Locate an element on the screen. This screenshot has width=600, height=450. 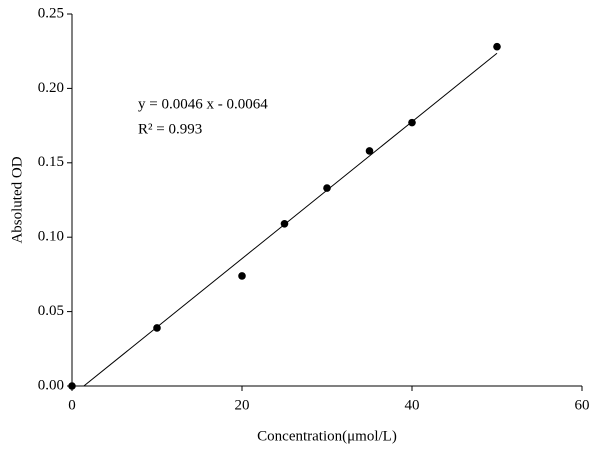
x-tick-label: 0 is located at coordinates (72, 405).